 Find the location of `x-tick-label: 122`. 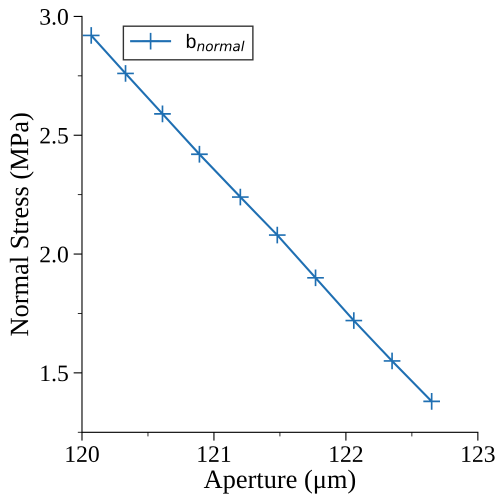

x-tick-label: 122 is located at coordinates (346, 454).